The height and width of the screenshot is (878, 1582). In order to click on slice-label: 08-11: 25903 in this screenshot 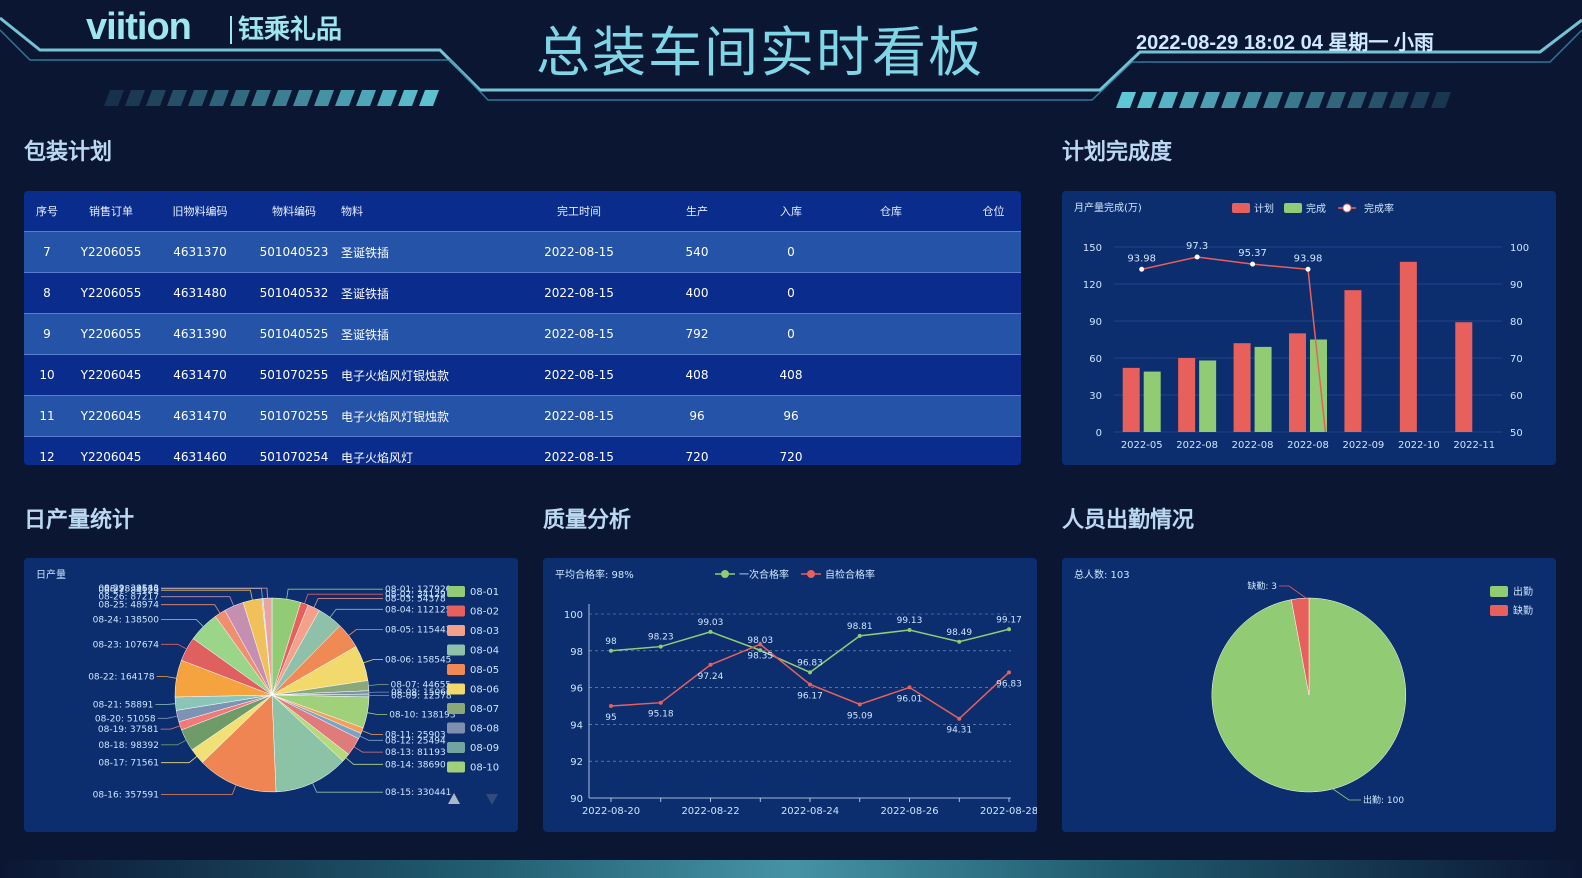, I will do `click(415, 735)`.